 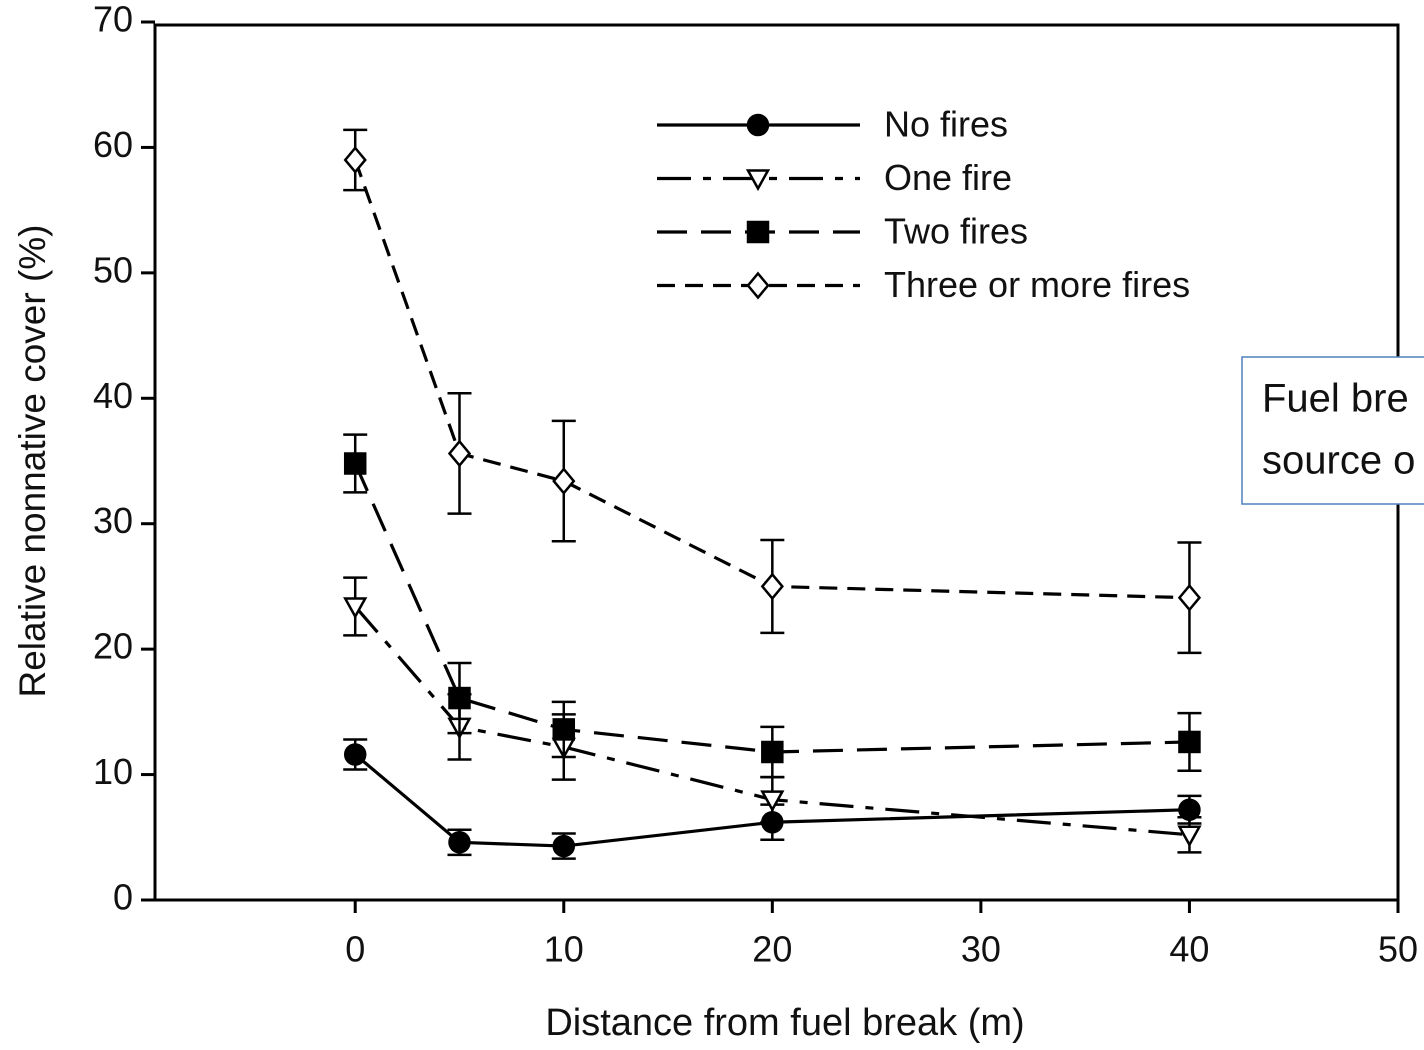 What do you see at coordinates (113, 395) in the screenshot?
I see `y-tick-label: 40` at bounding box center [113, 395].